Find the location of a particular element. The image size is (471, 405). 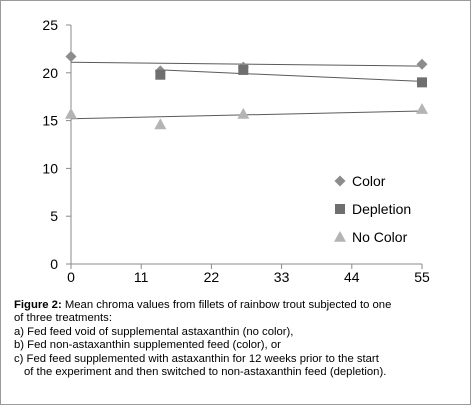

x-tick-label: 0 is located at coordinates (71, 277).